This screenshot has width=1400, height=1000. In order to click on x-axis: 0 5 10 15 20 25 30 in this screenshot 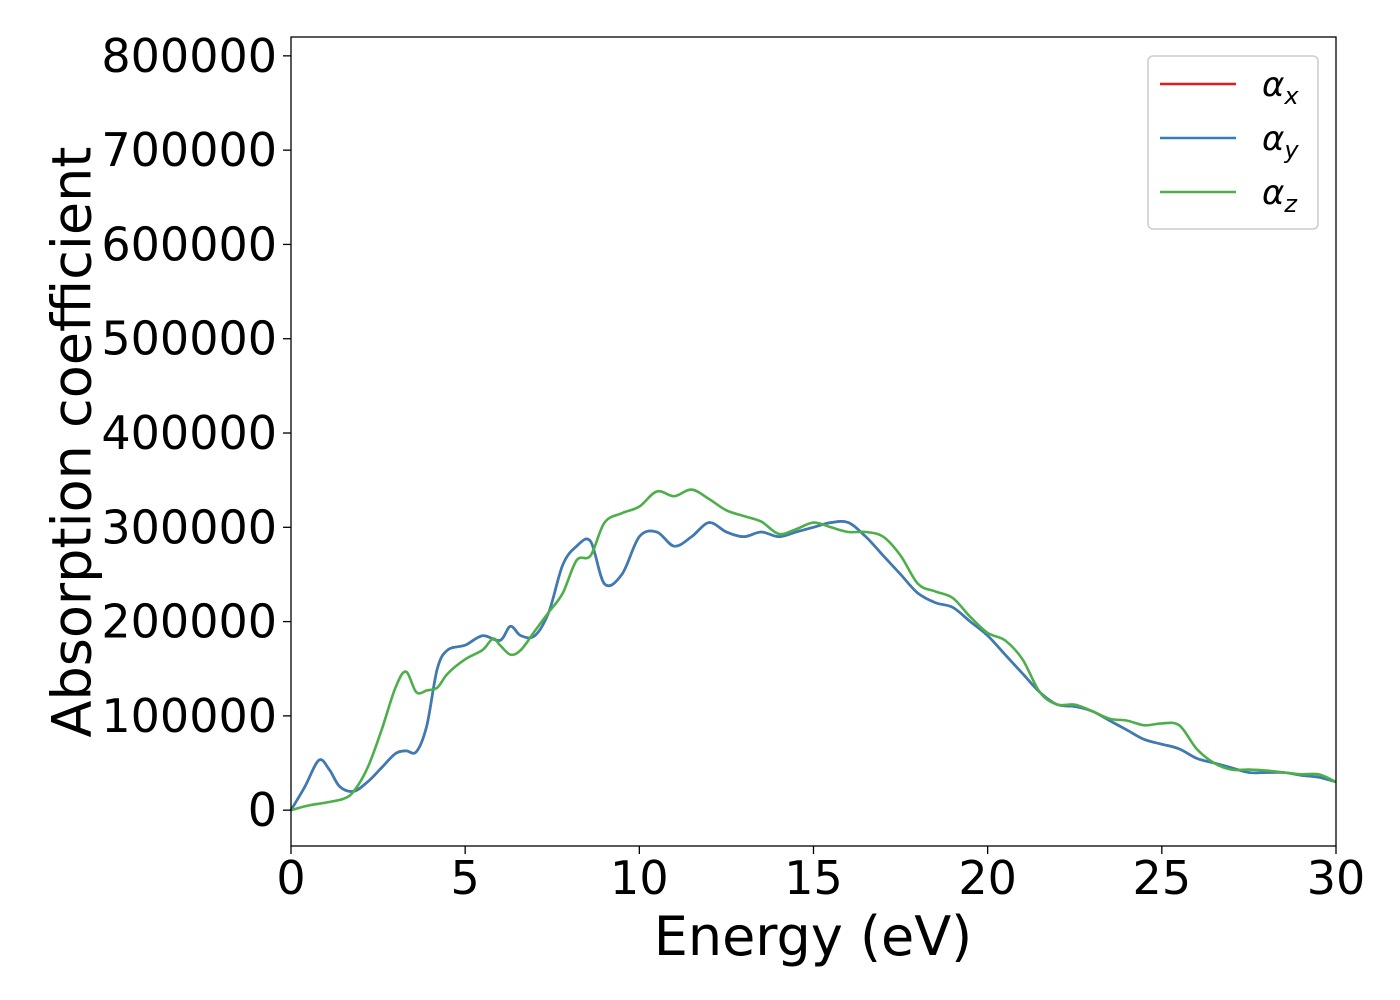, I will do `click(820, 875)`.